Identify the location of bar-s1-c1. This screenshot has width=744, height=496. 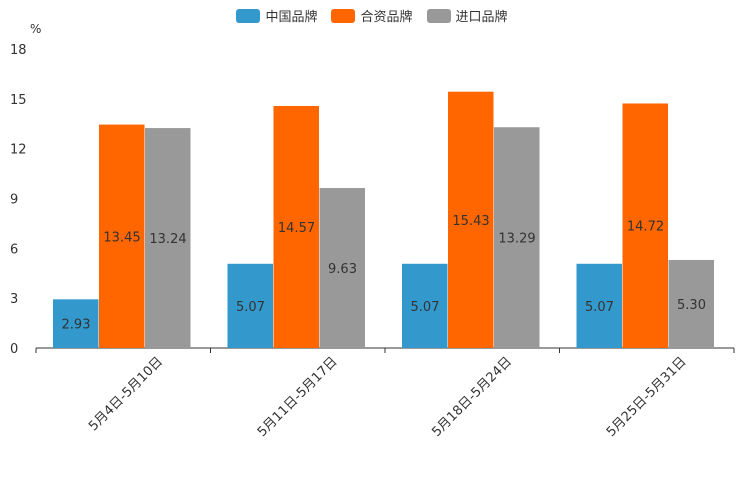
(296, 227).